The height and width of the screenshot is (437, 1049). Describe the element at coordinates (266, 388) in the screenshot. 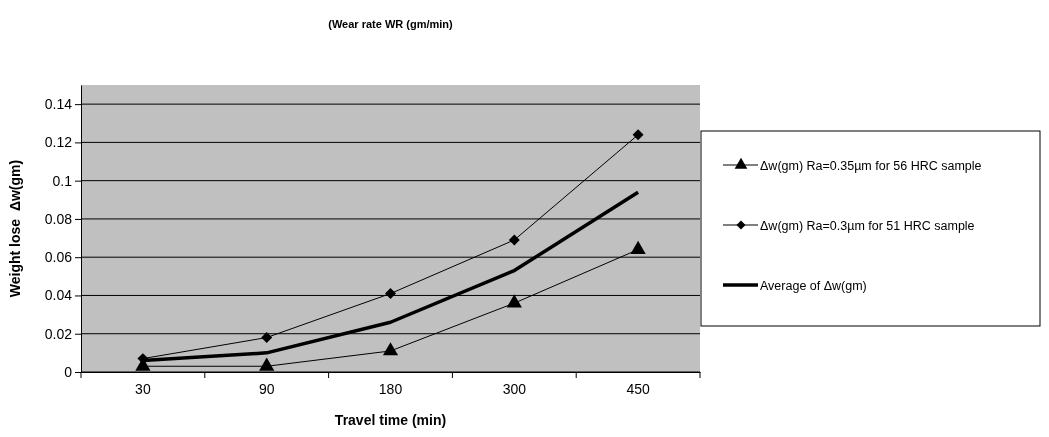

I see `x-tick-label: 90` at that location.